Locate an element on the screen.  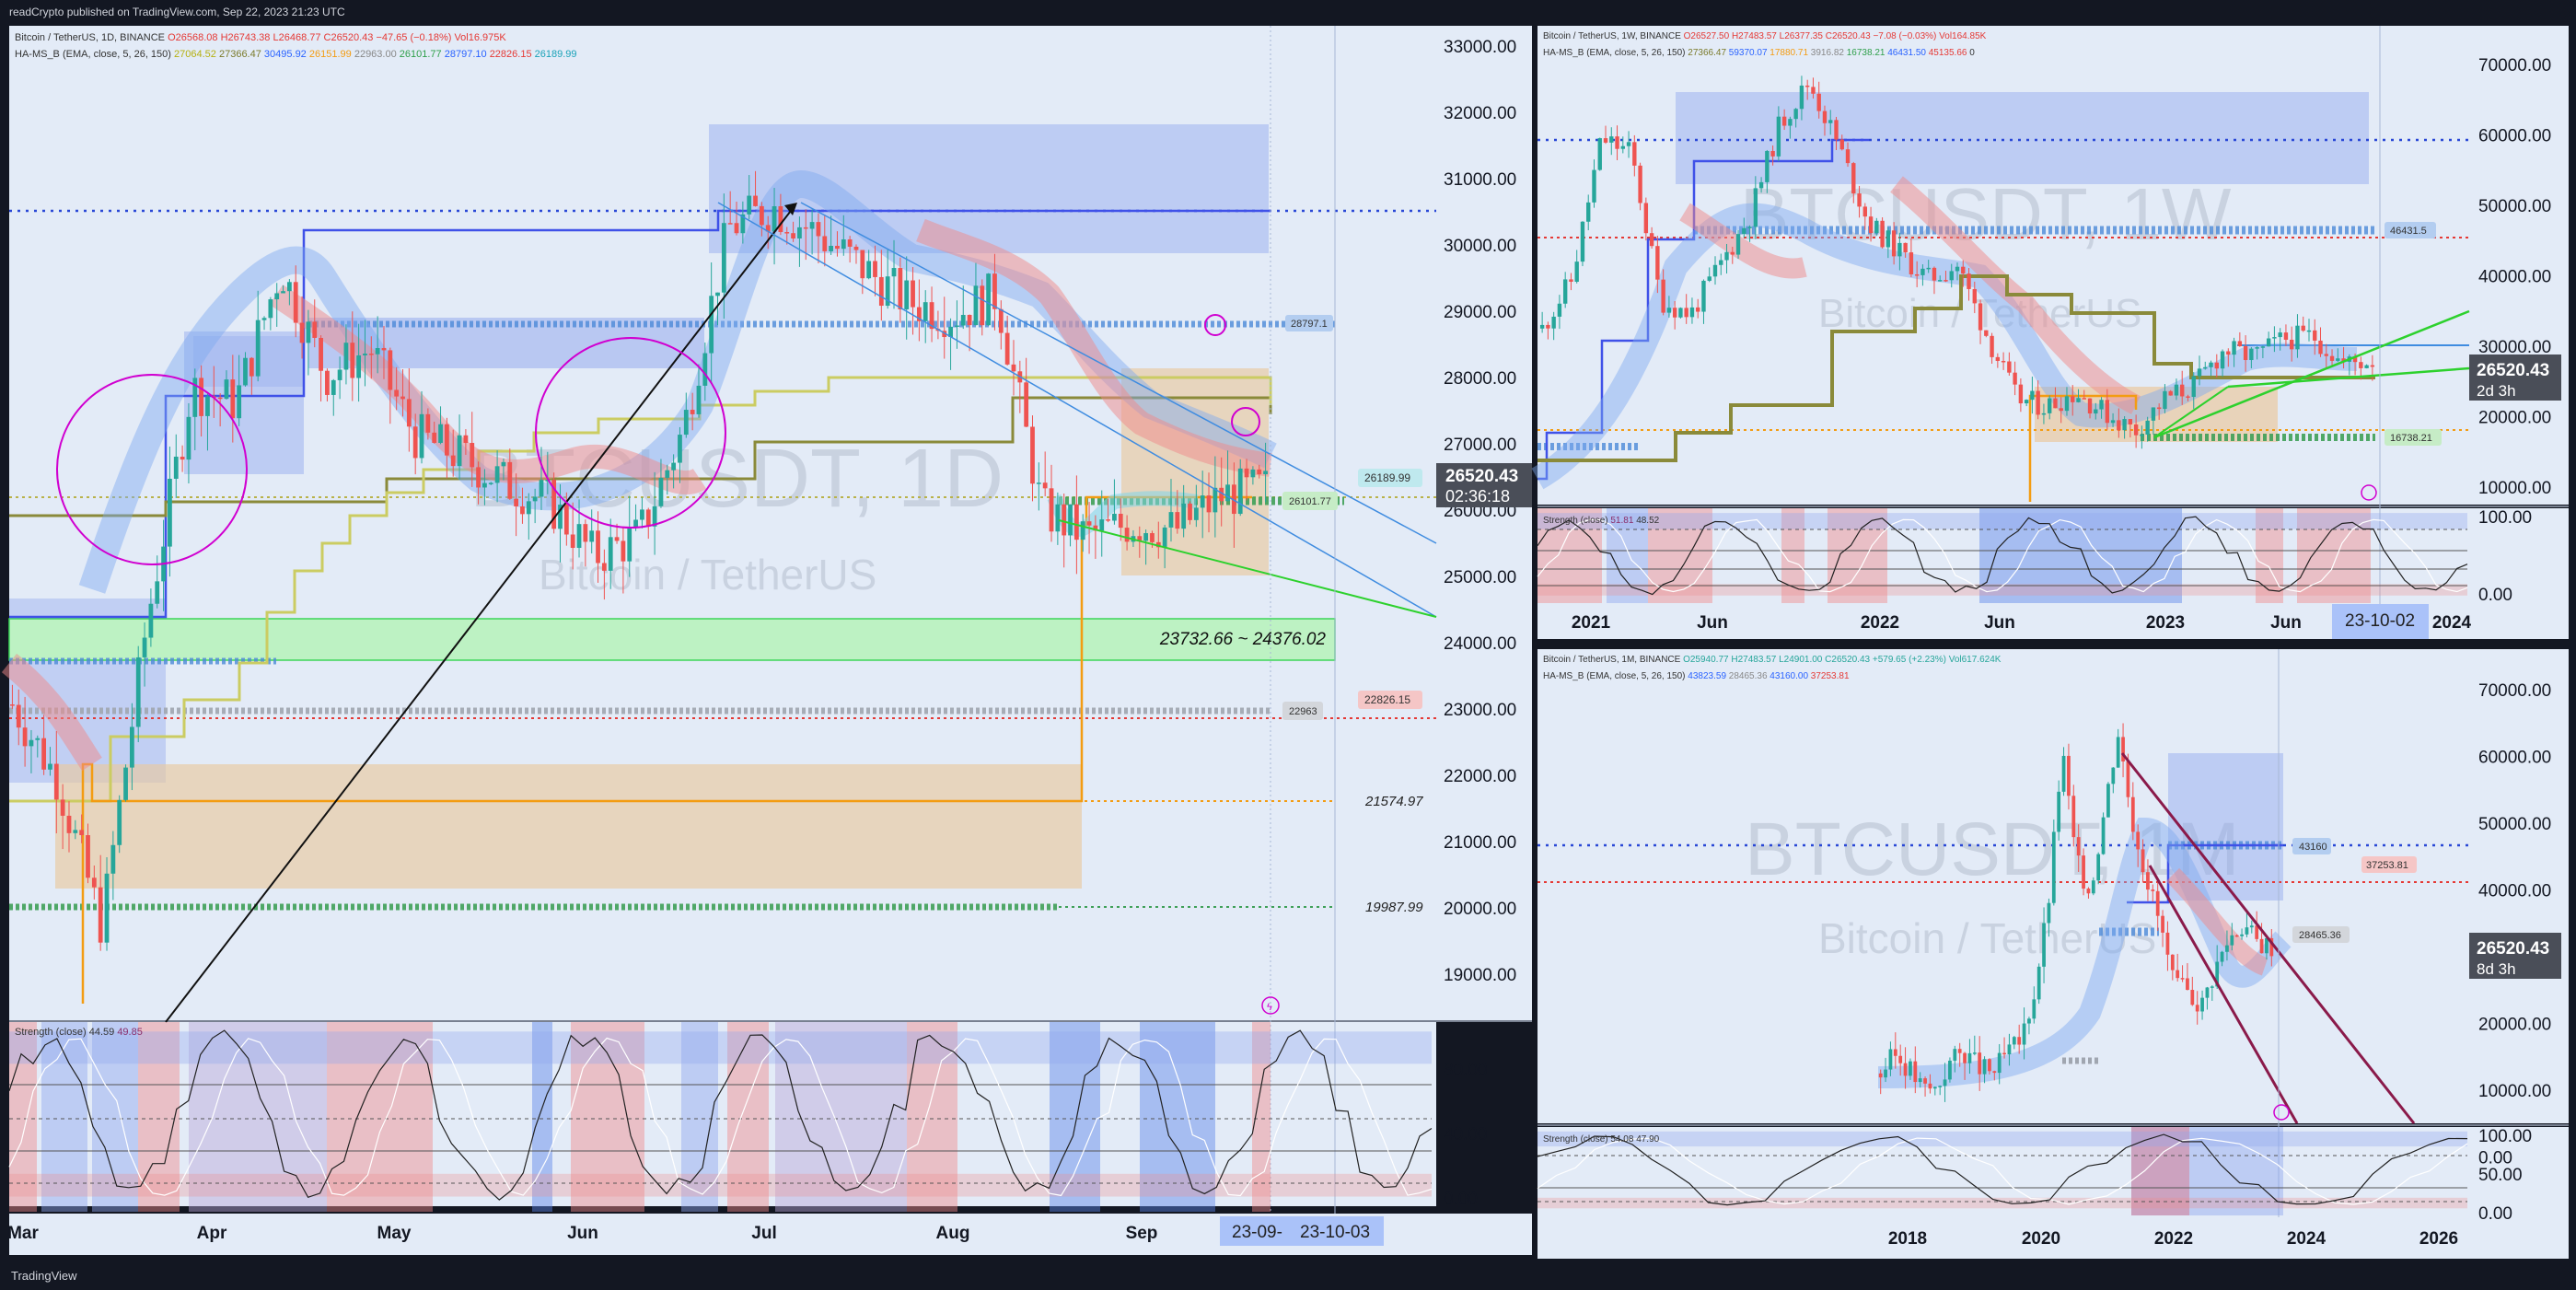
green-zone is located at coordinates (672, 639).